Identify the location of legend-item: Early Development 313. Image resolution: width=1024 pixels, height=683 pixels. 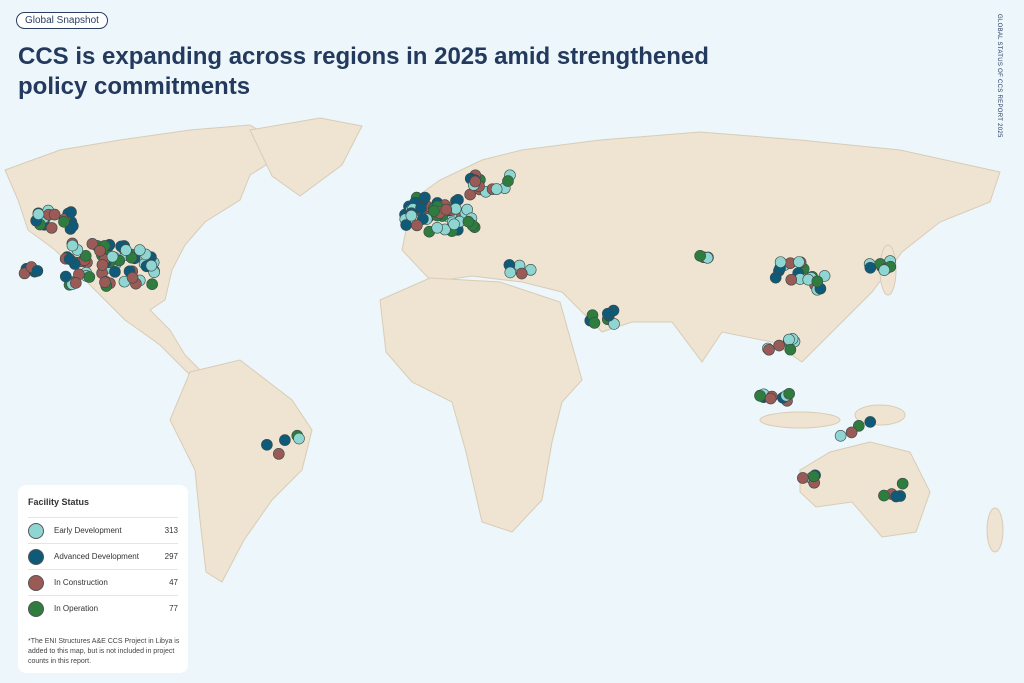
(103, 529).